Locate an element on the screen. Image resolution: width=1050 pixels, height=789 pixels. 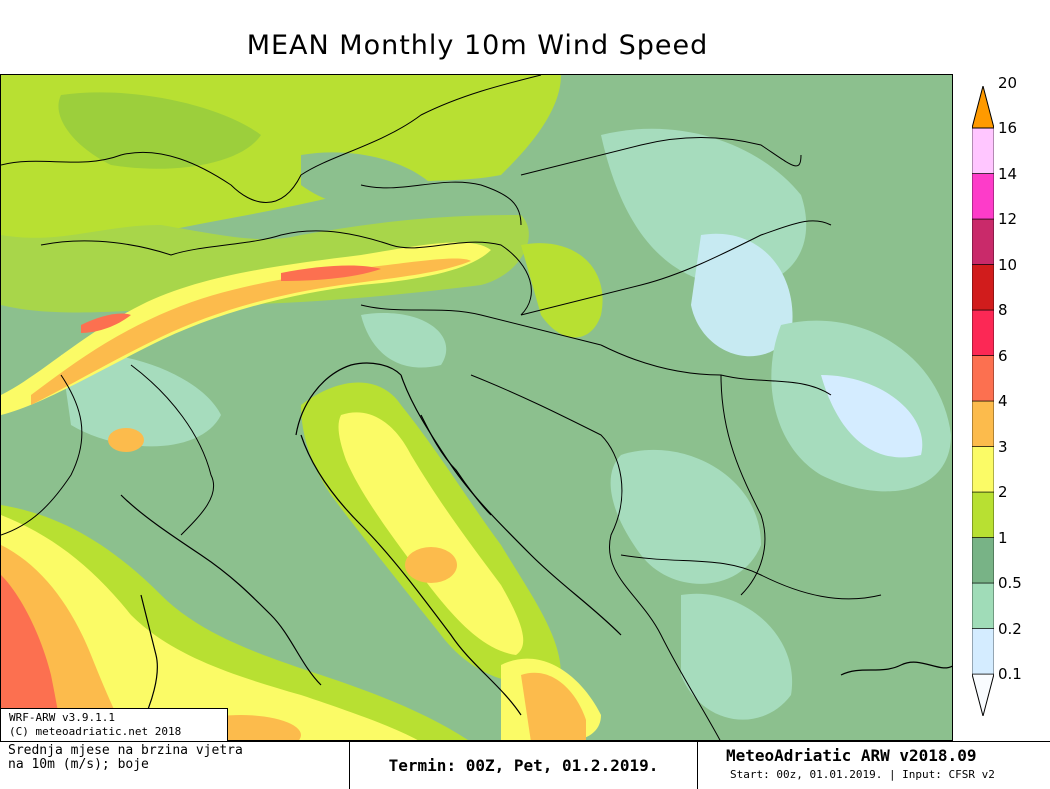
scale-tick-label: 20 is located at coordinates (1008, 82).